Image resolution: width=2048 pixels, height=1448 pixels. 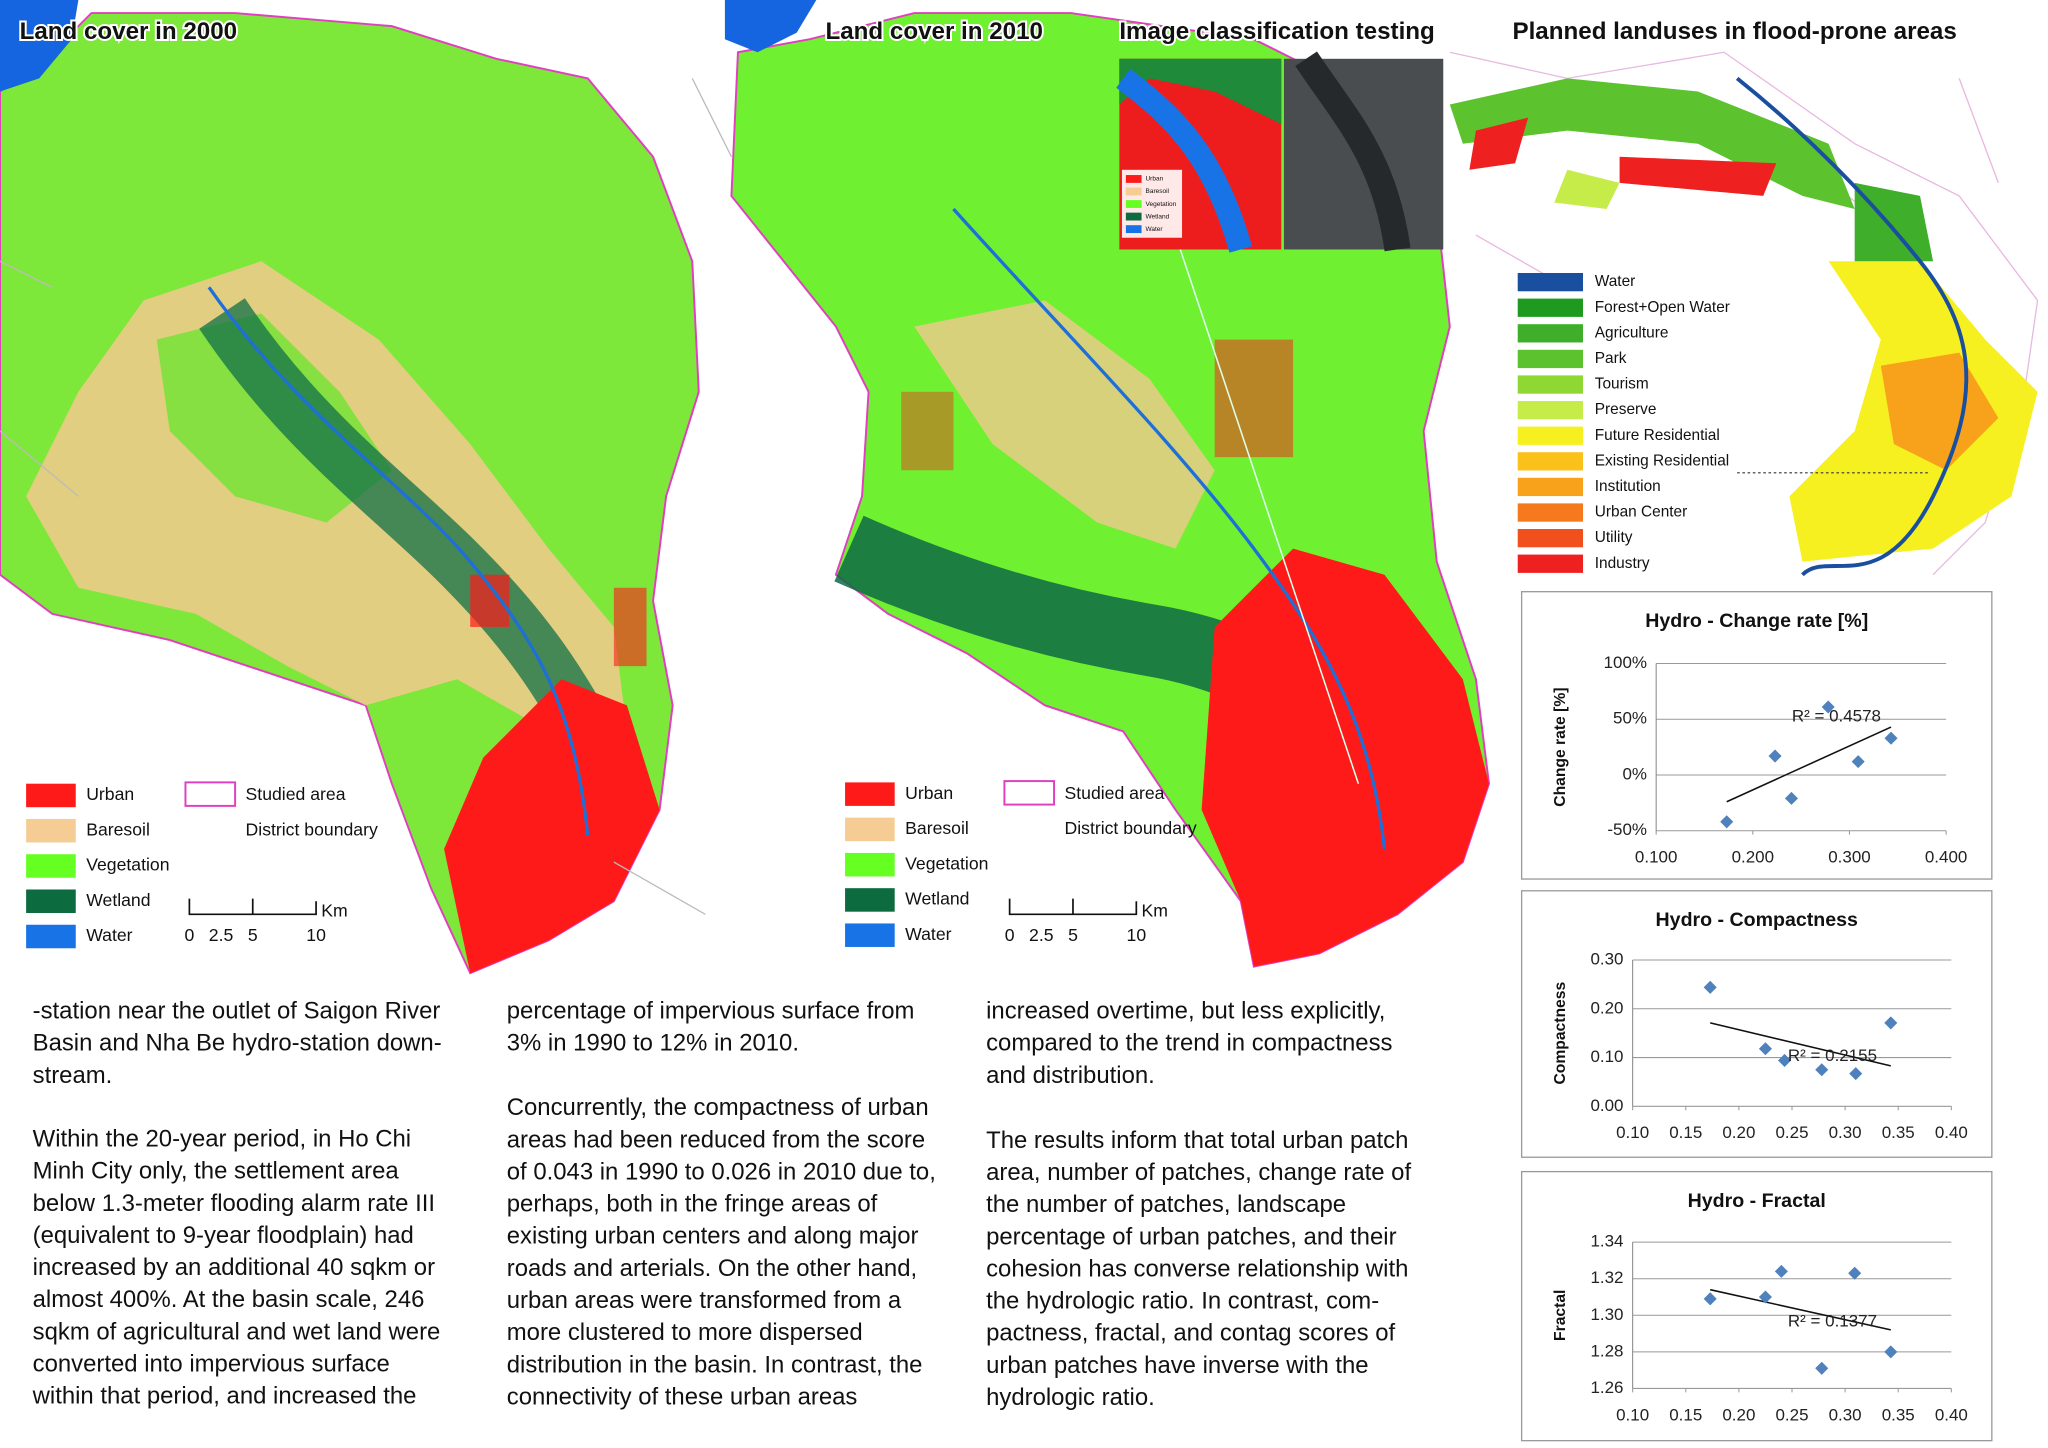 I want to click on y-tick-label: 0.10, so click(x=1606, y=1056).